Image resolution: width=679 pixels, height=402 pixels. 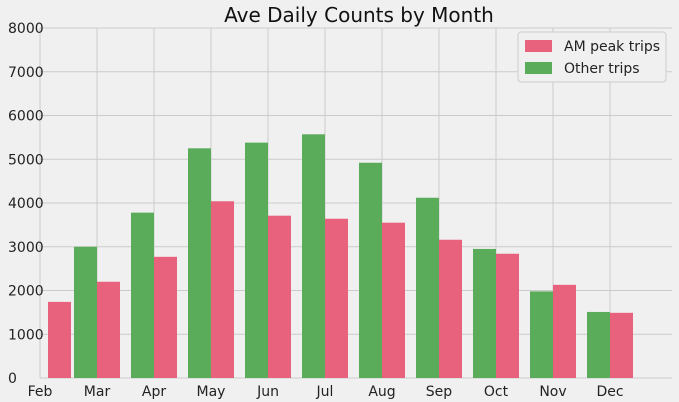 I want to click on x-tick-label: May, so click(x=211, y=392).